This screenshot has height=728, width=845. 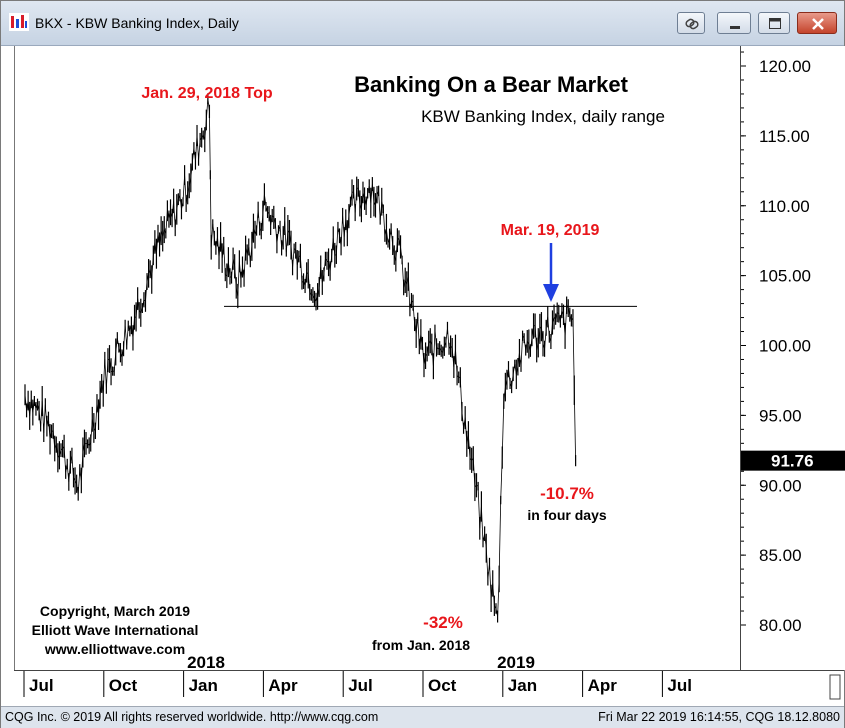 I want to click on year-label-2018: 2018, so click(x=206, y=661).